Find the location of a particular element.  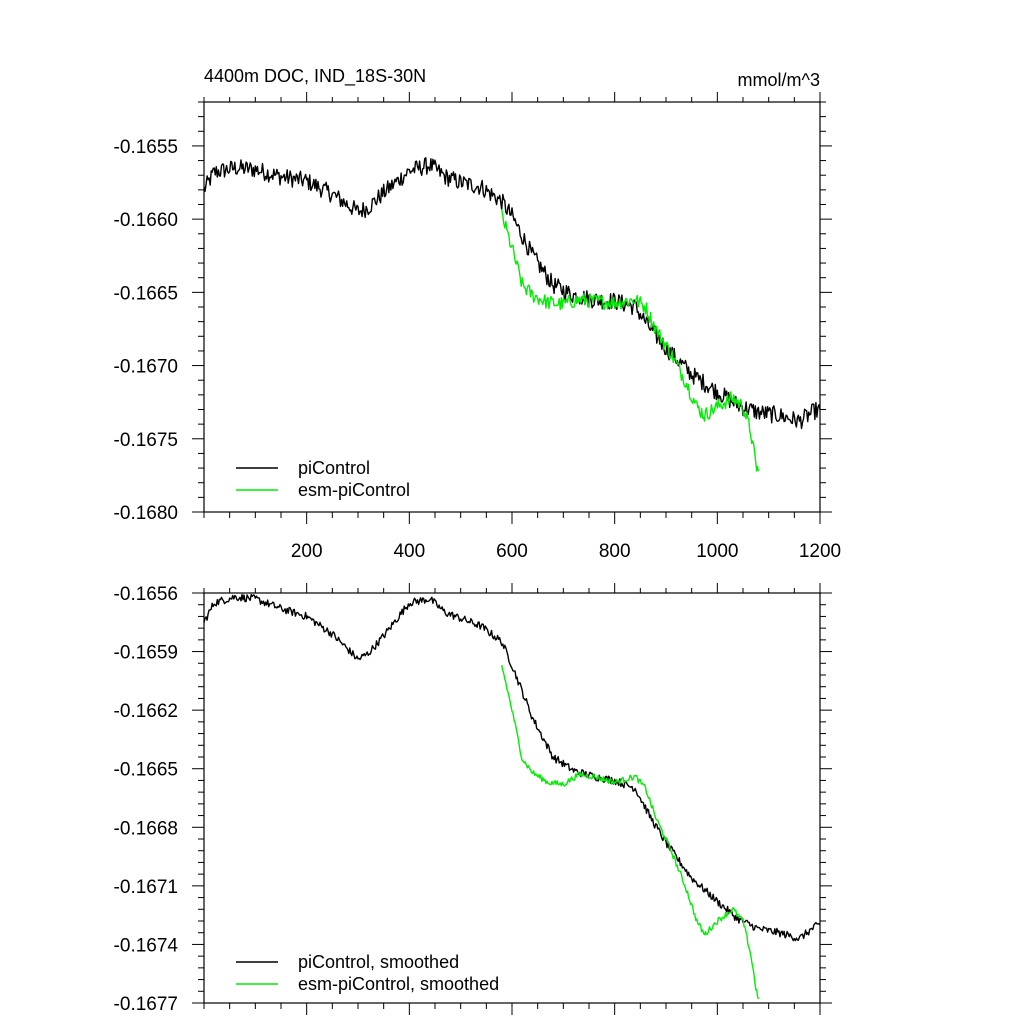

y-tick-label: -0.1659 is located at coordinates (146, 653).